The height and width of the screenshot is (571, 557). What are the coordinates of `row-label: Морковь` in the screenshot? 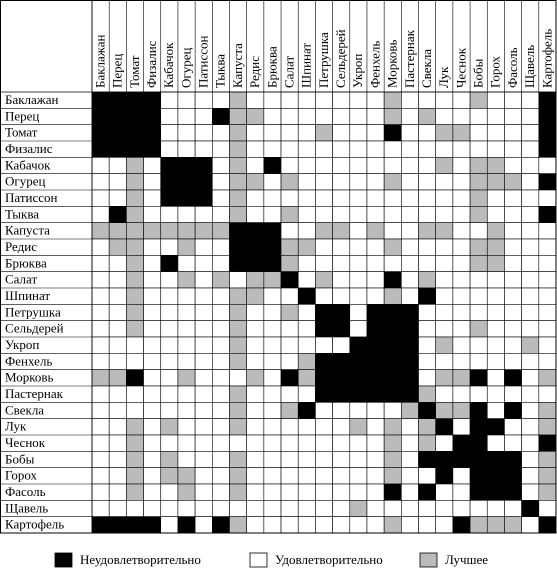 It's located at (29, 377).